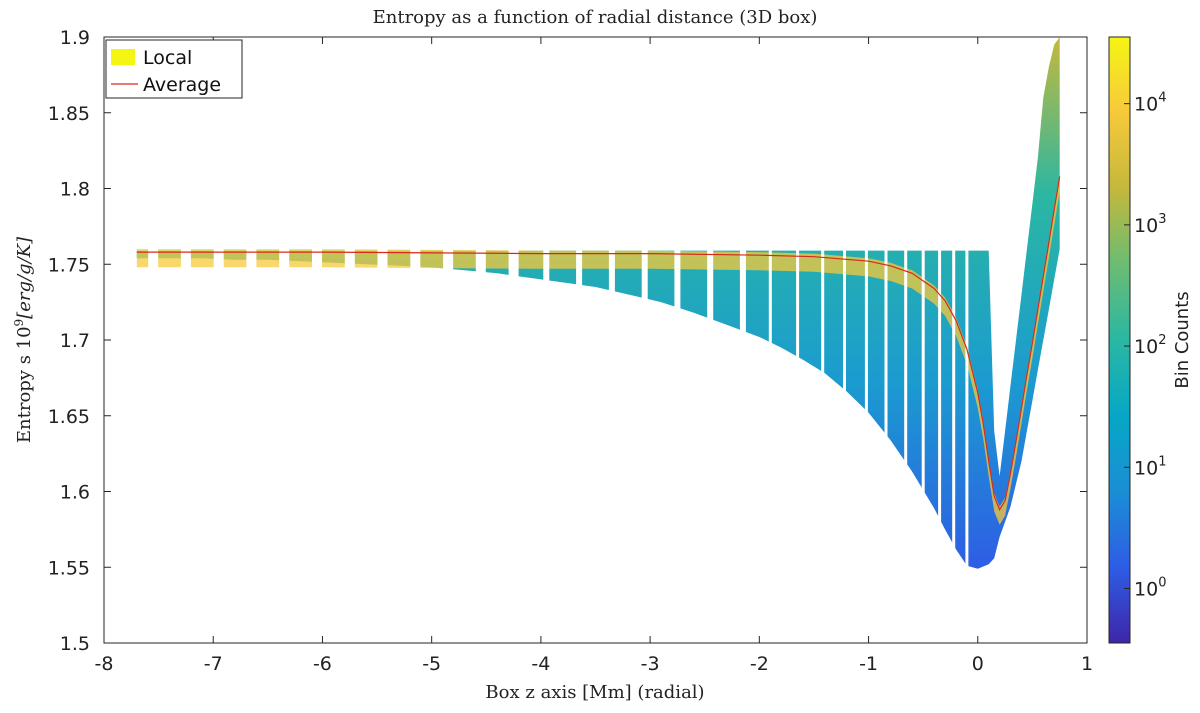  What do you see at coordinates (19, 323) in the screenshot?
I see `y-axis-label-exponent: 9` at bounding box center [19, 323].